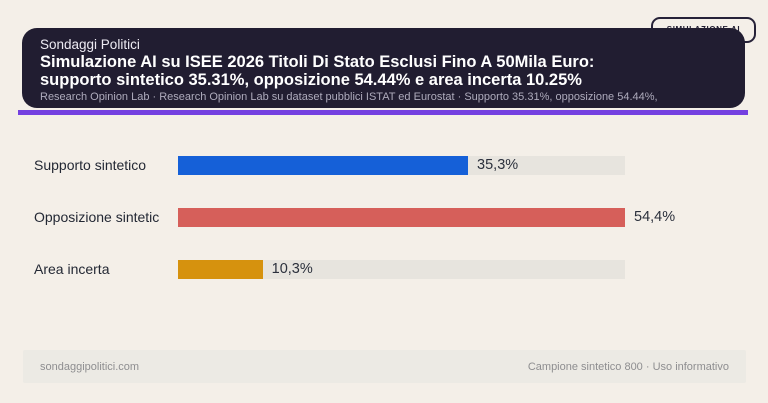 This screenshot has width=768, height=403. I want to click on accent-rule, so click(383, 112).